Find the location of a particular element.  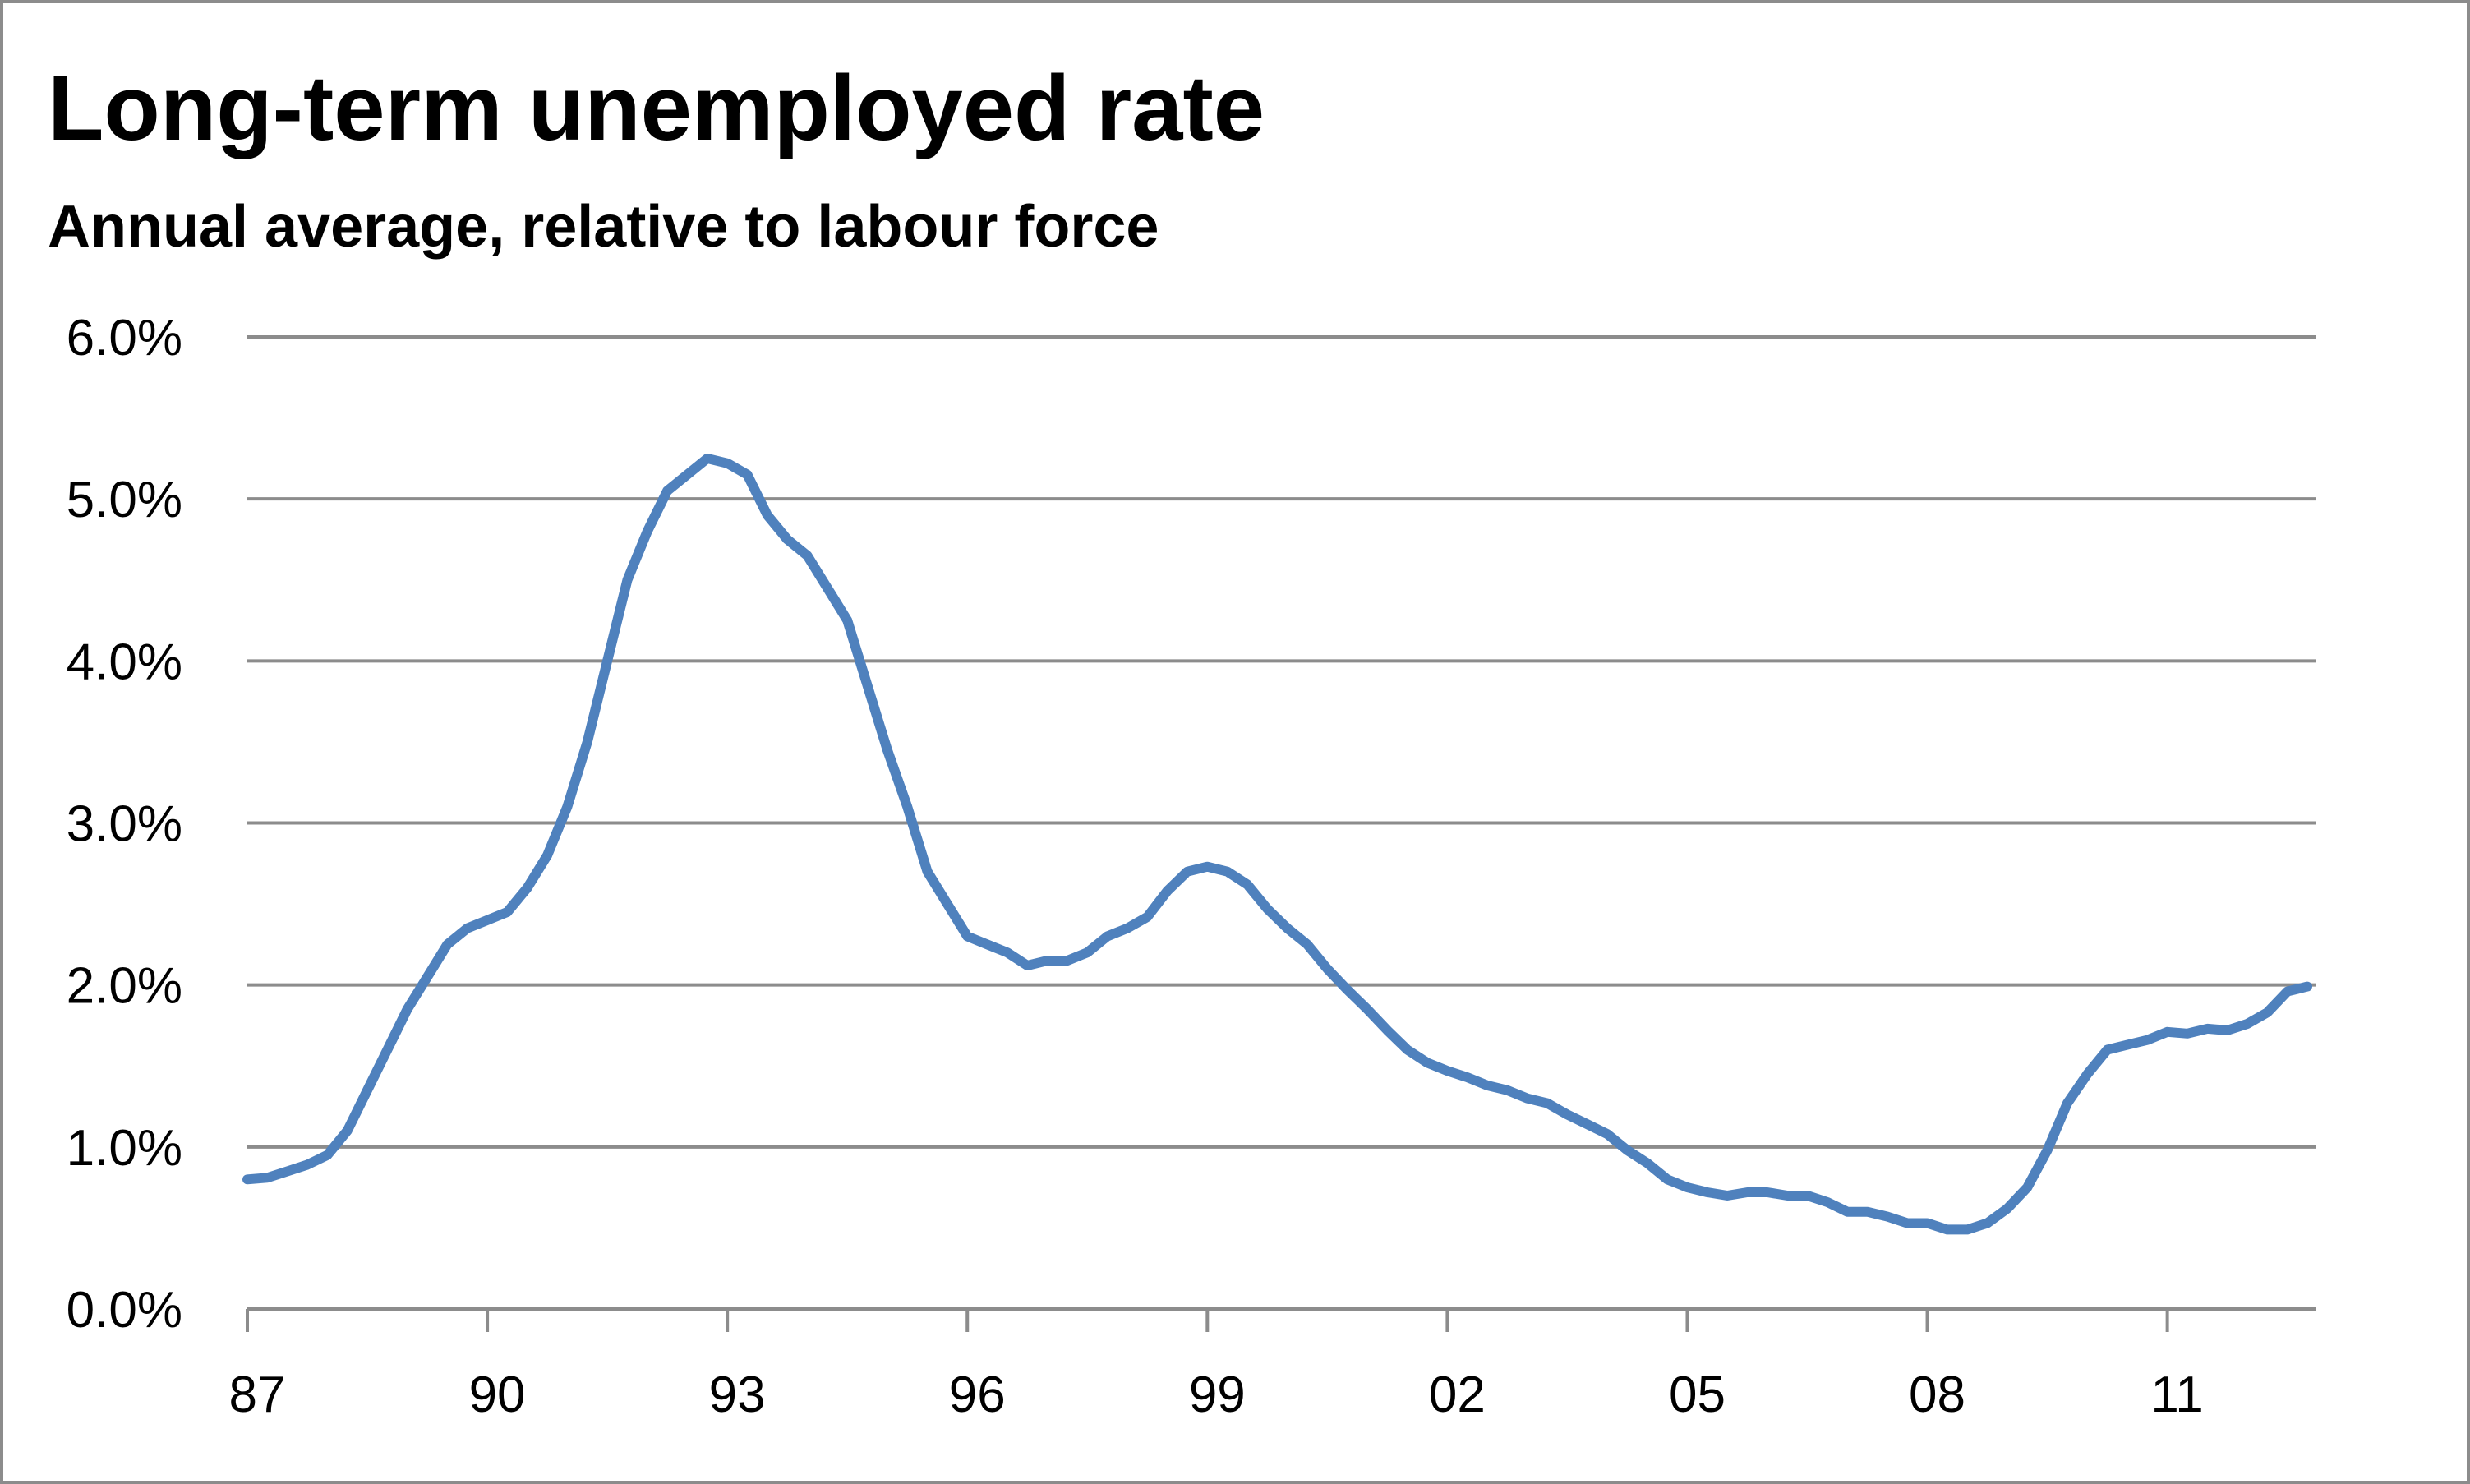

chart-subtitle: Annual average, relative to labour force is located at coordinates (603, 227).